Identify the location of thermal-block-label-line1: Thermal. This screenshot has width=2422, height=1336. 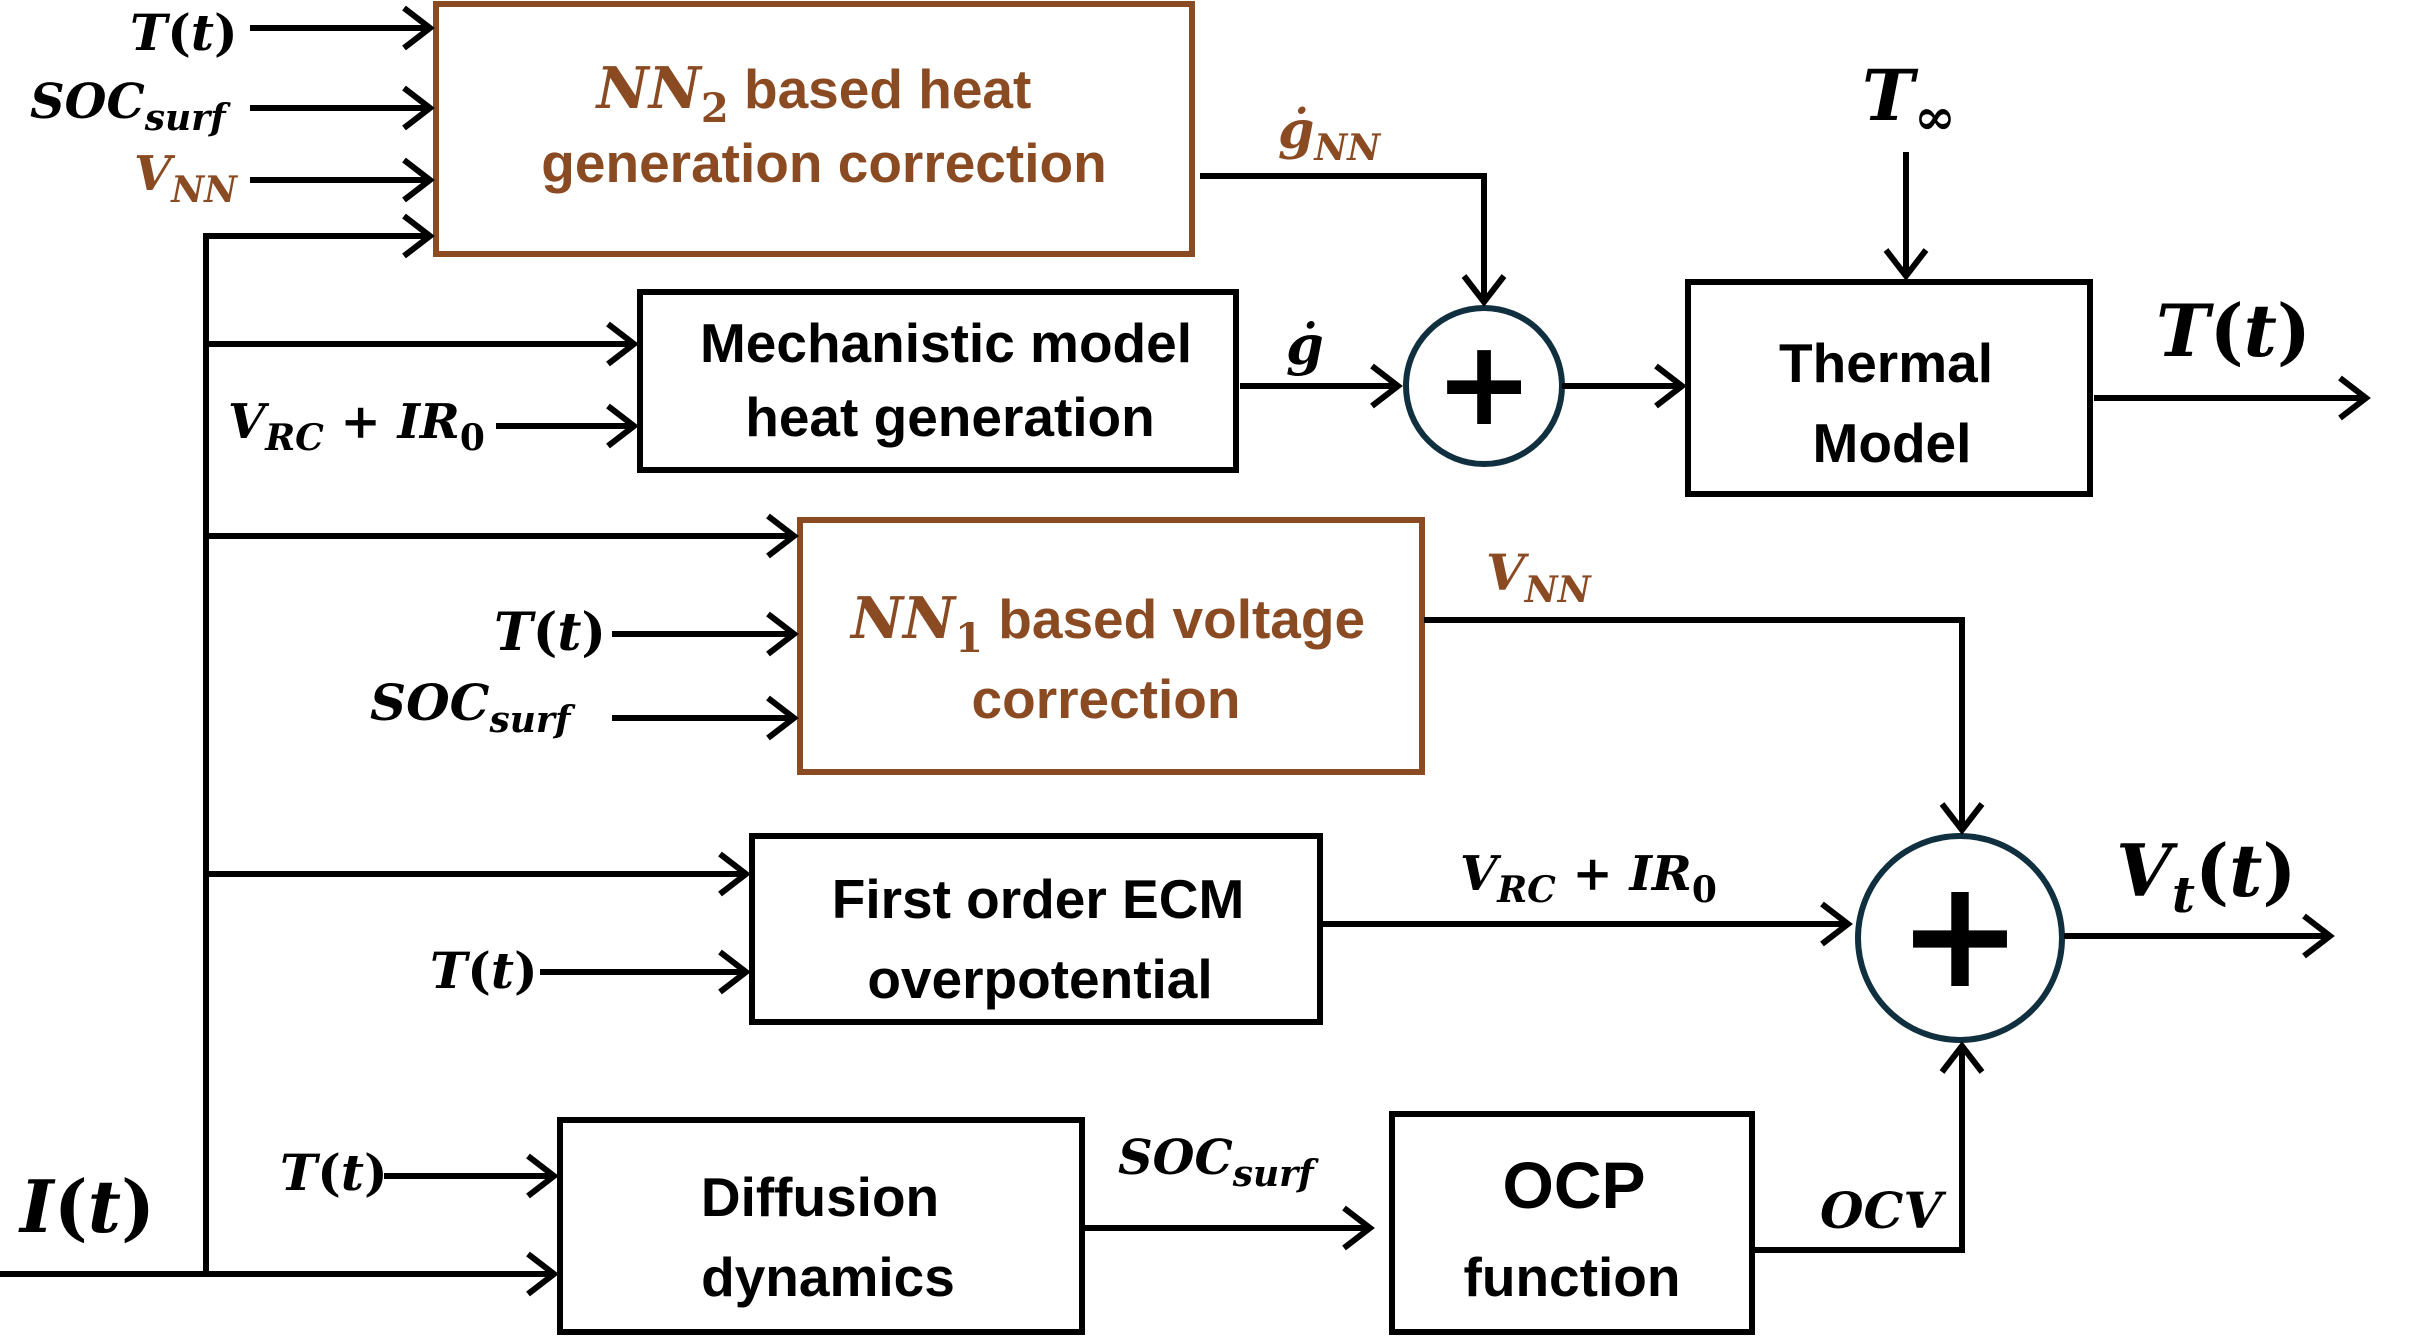
(1886, 363).